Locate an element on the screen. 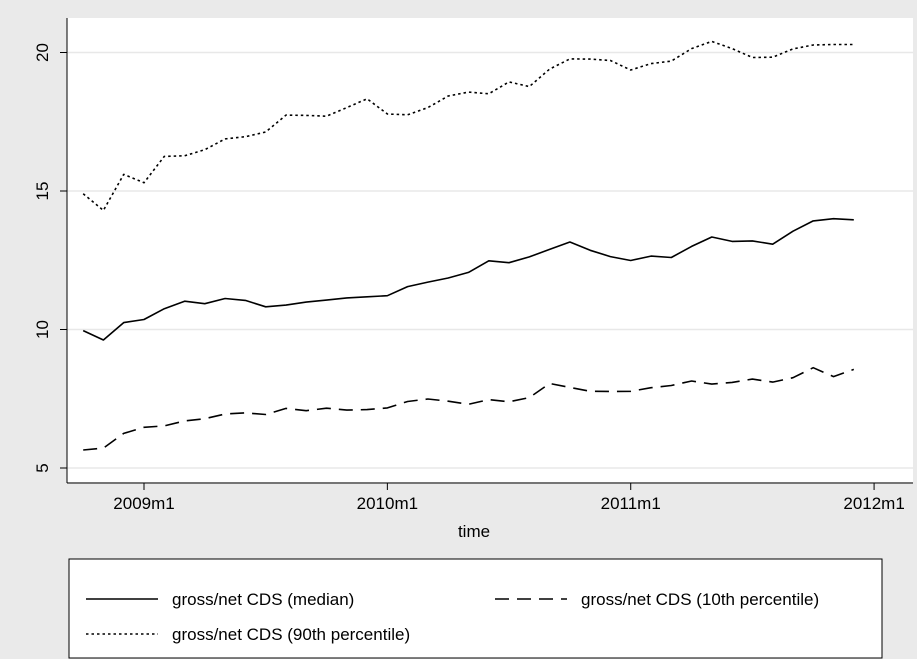  x-tick-label-2010m1: 2010m1 is located at coordinates (387, 503).